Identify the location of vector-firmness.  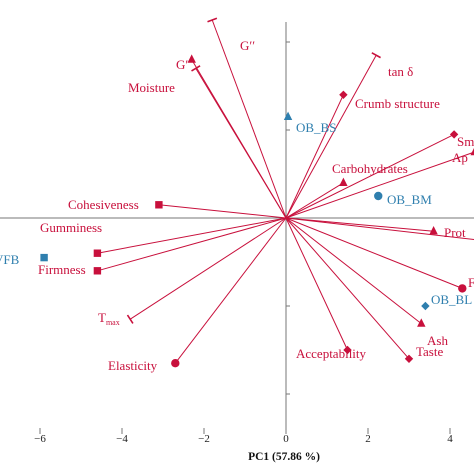
(192, 244).